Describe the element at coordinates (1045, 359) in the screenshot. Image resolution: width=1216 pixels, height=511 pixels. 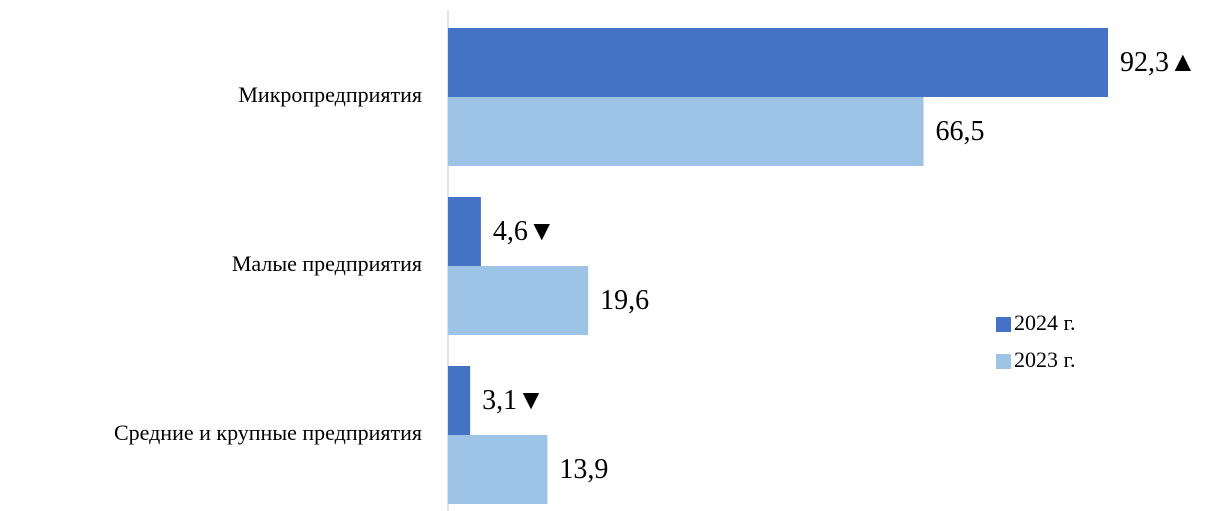
I see `legend-label: 2023 г.` at that location.